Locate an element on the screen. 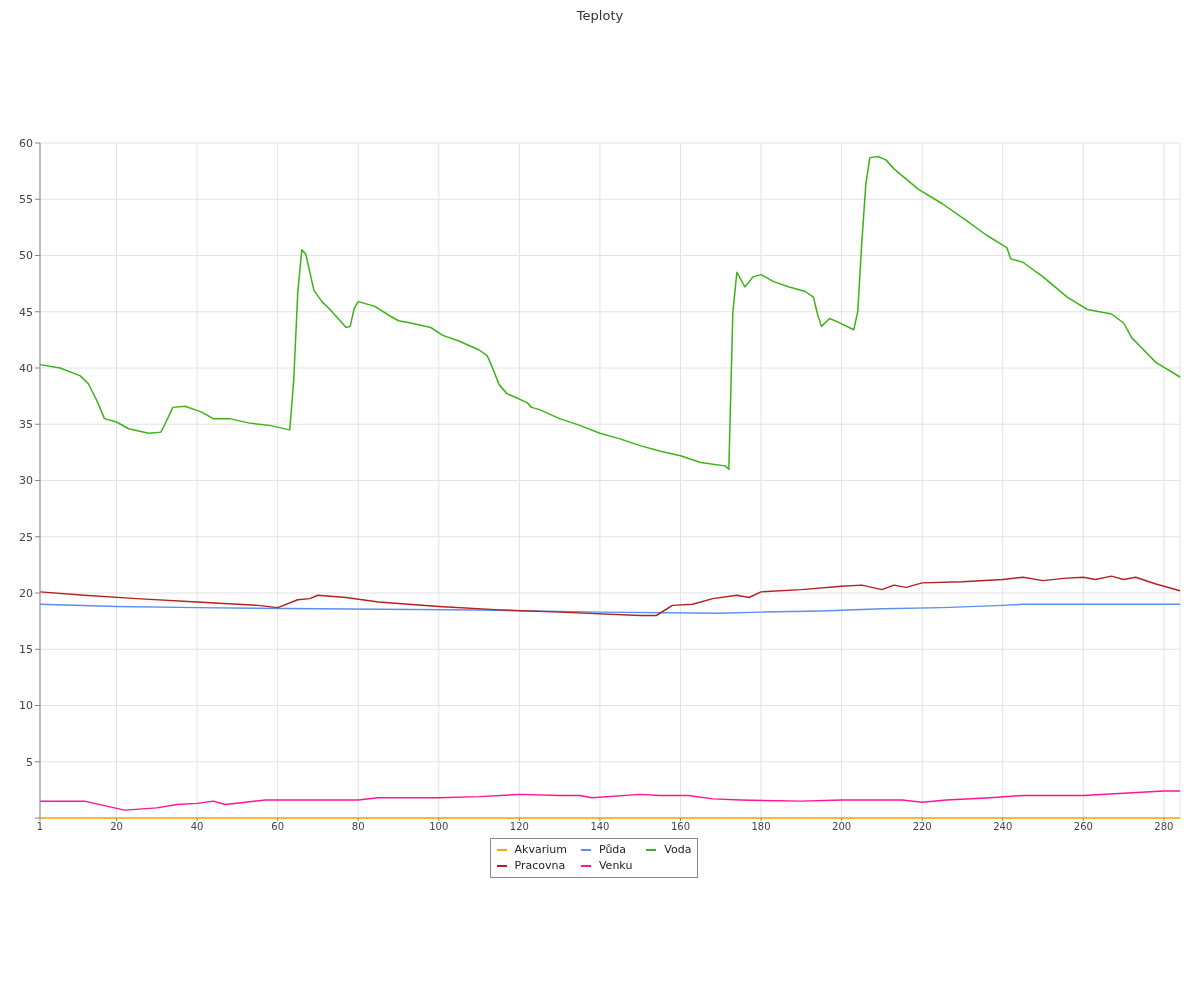 This screenshot has height=1000, width=1200. y-tick-label: 5 is located at coordinates (29, 762).